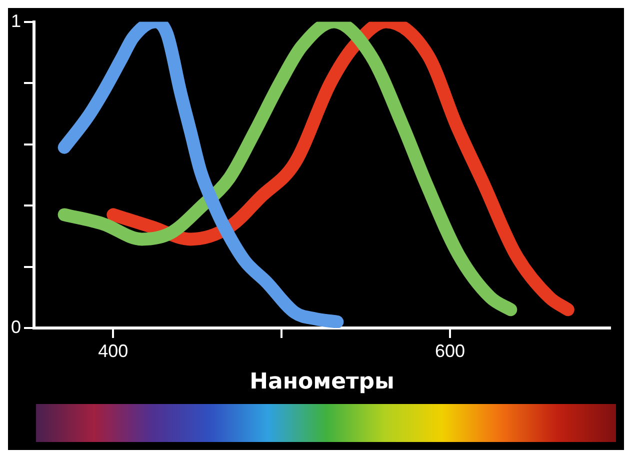  I want to click on y-tick-label: 0, so click(16, 326).